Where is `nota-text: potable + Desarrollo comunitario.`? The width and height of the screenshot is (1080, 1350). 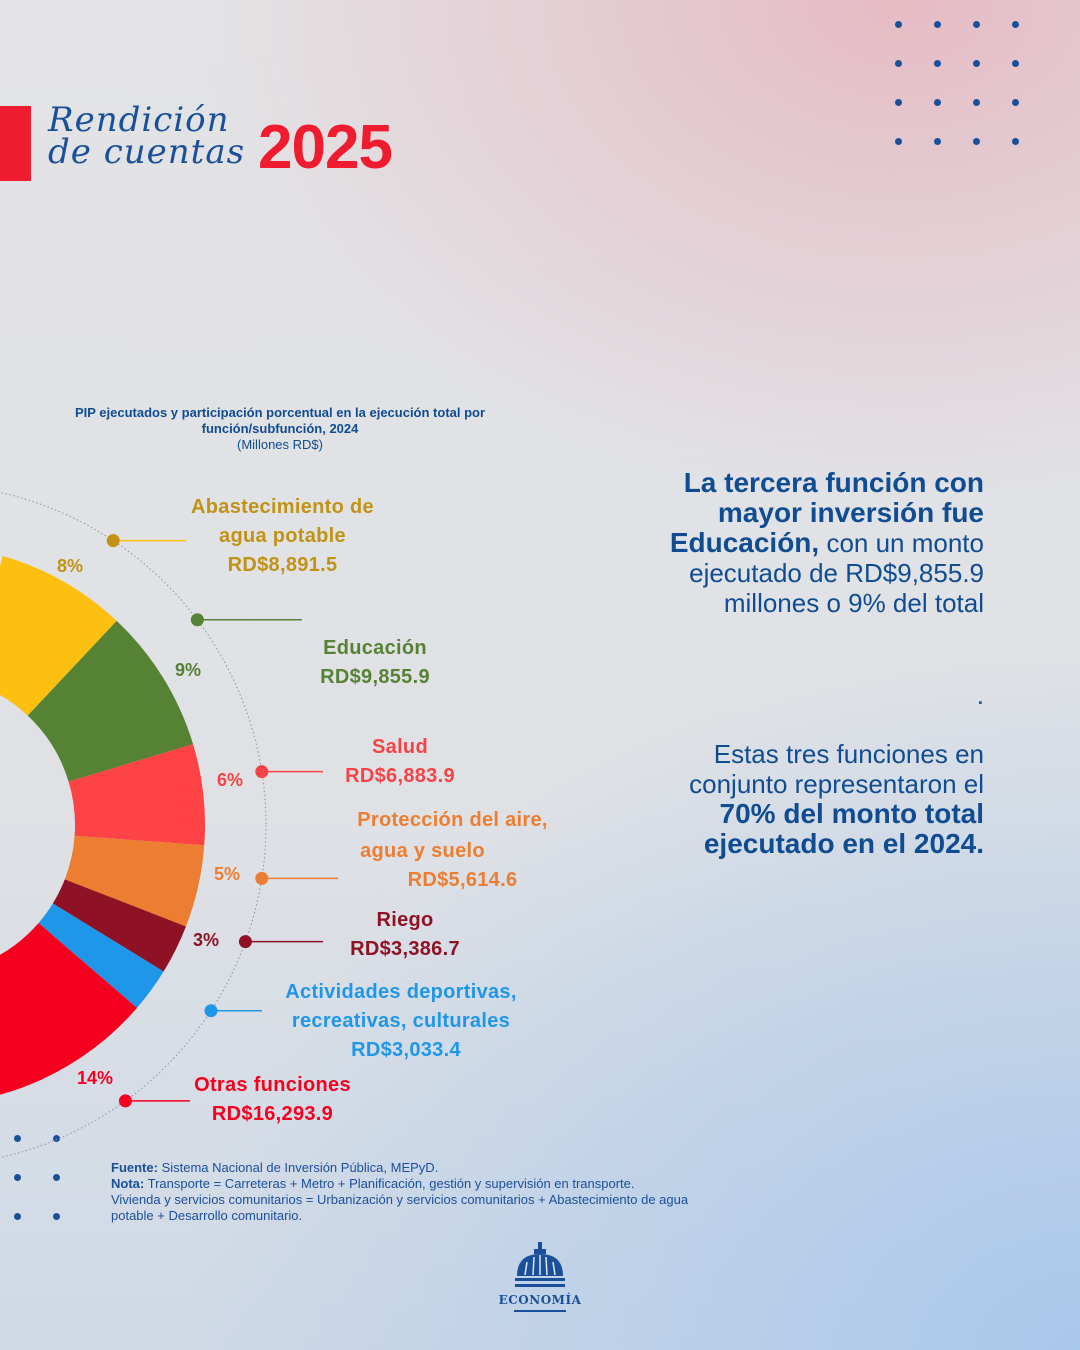 nota-text: potable + Desarrollo comunitario. is located at coordinates (207, 1215).